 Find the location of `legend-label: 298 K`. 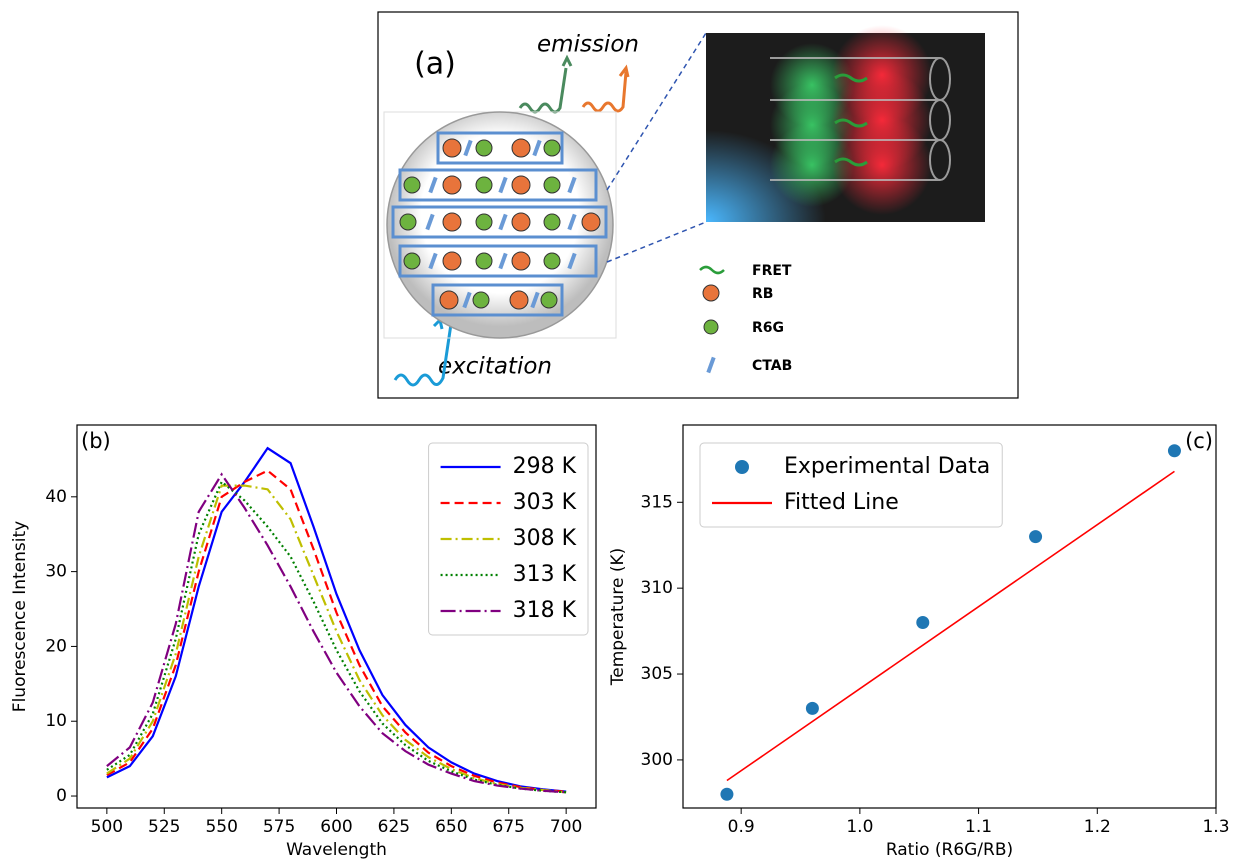

legend-label: 298 K is located at coordinates (545, 466).